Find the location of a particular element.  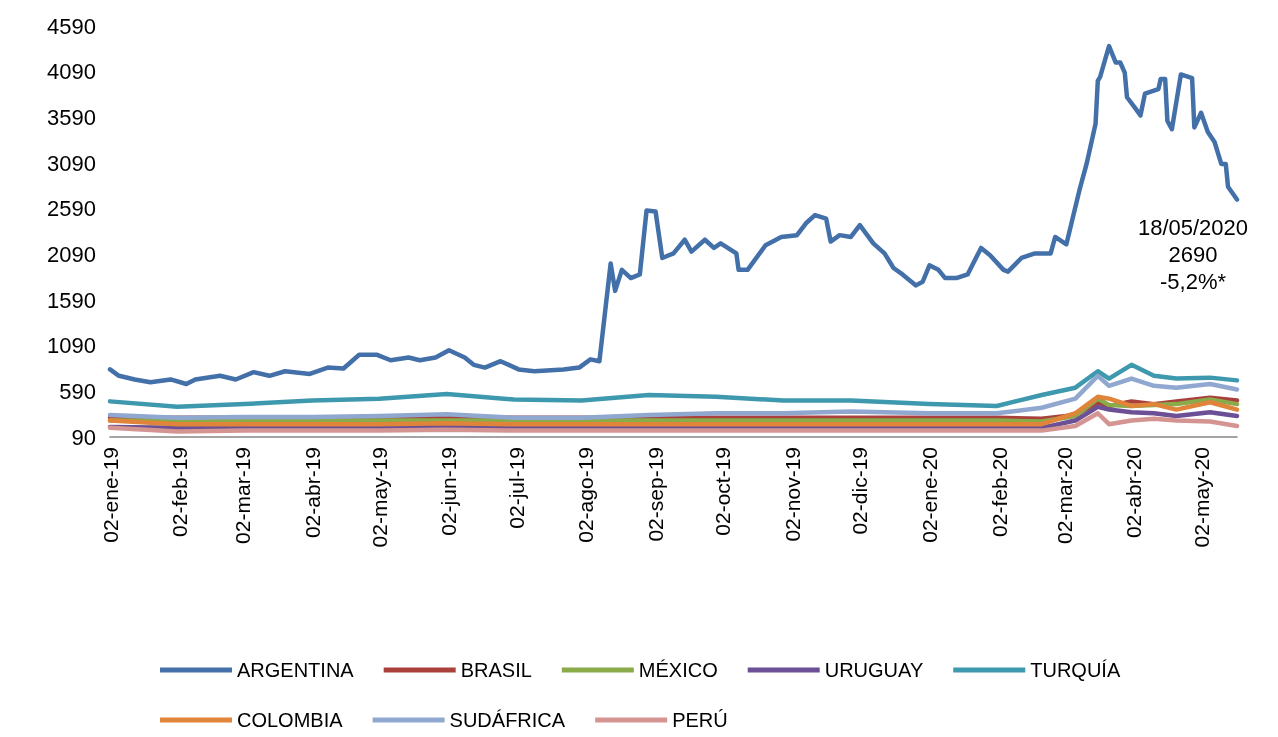

x-tick-label: 02-mar-20 is located at coordinates (1064, 495).